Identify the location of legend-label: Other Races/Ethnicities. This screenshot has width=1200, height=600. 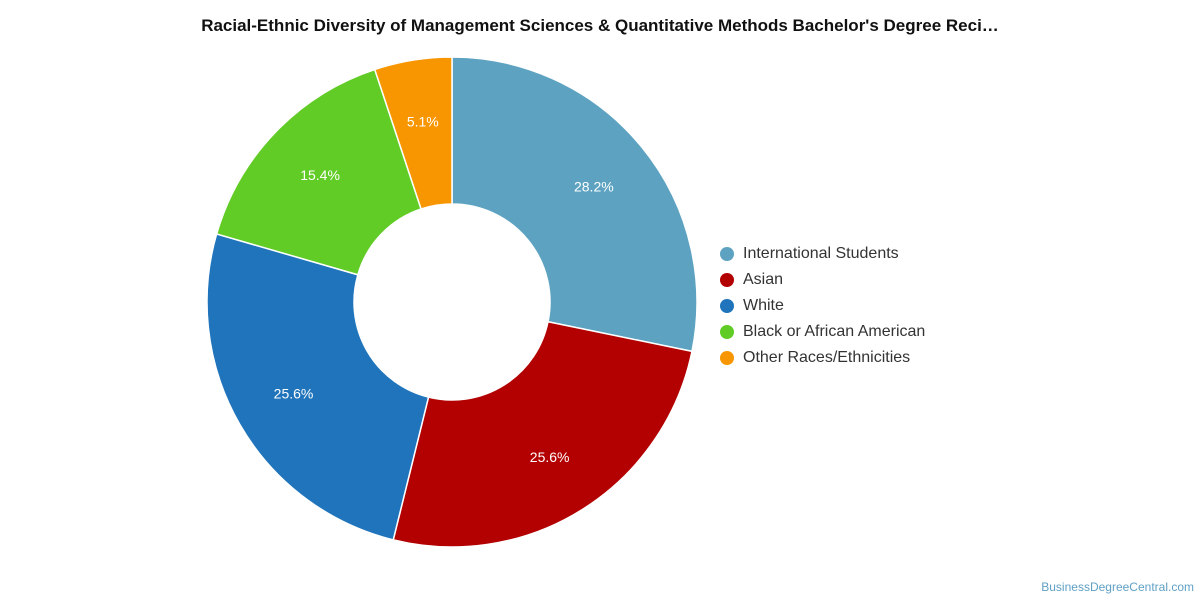
(827, 357).